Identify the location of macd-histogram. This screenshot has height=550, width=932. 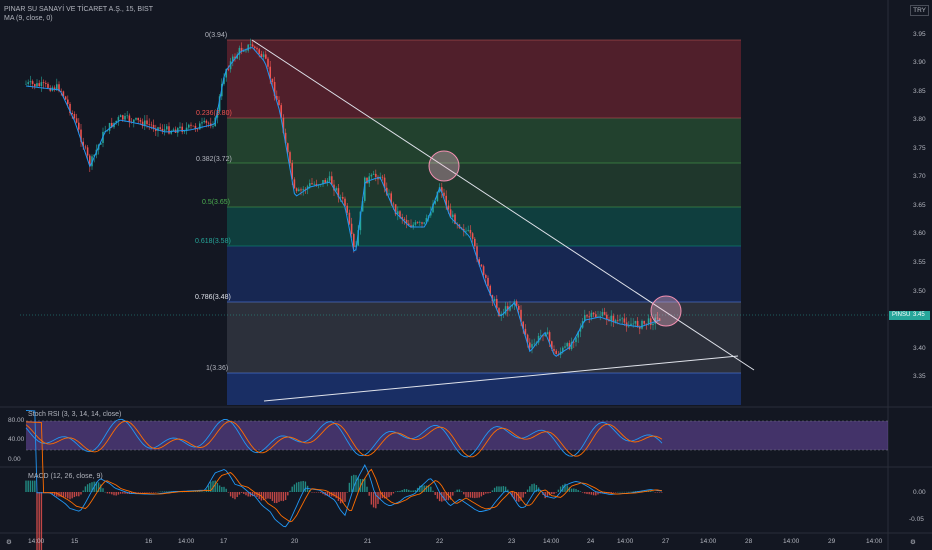
(344, 512).